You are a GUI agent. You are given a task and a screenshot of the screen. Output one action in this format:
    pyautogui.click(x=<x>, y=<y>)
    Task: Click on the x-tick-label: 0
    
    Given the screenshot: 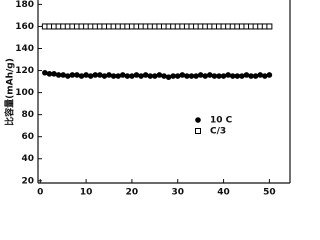 What is the action you would take?
    pyautogui.click(x=40, y=193)
    